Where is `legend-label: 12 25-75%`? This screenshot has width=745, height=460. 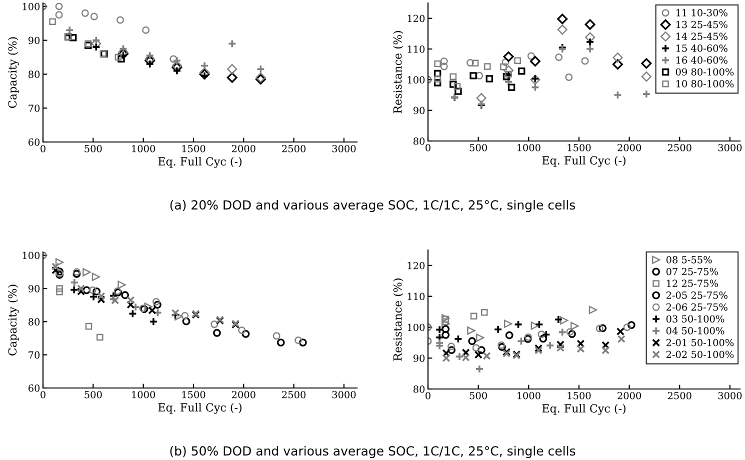 legend-label: 12 25-75% is located at coordinates (692, 284).